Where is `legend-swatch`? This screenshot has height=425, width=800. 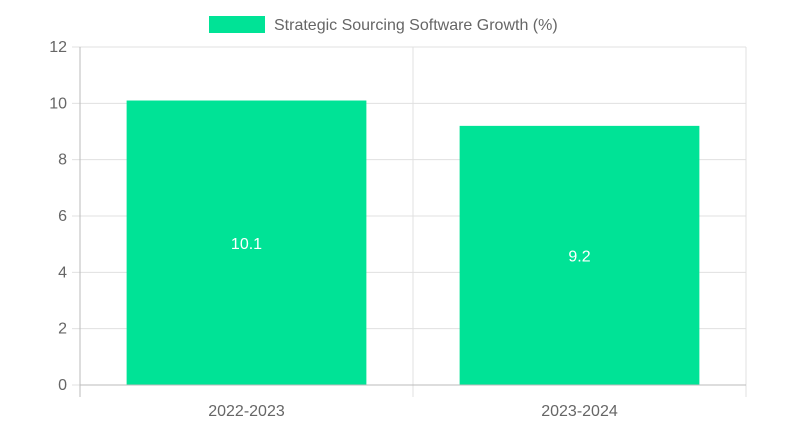
legend-swatch is located at coordinates (237, 24).